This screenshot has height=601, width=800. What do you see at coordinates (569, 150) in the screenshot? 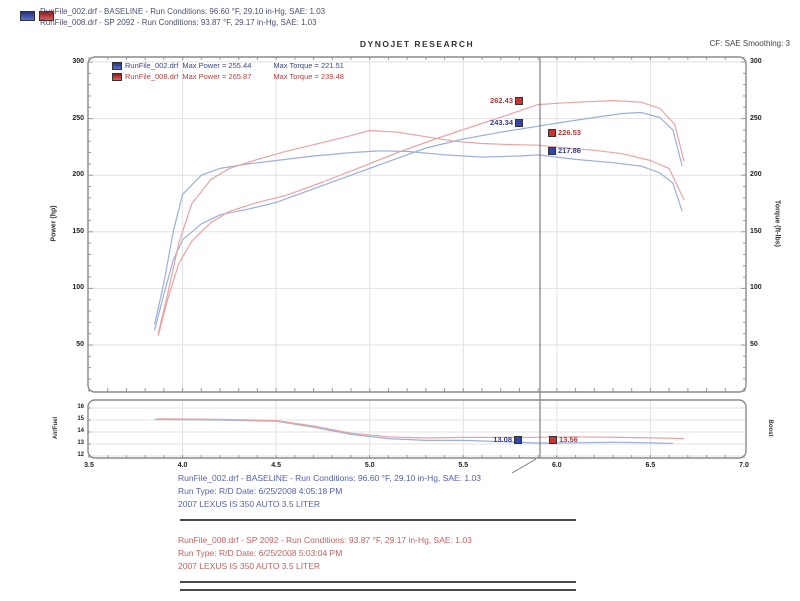
I see `cursor-torque-baseline-value: 217.86` at bounding box center [569, 150].